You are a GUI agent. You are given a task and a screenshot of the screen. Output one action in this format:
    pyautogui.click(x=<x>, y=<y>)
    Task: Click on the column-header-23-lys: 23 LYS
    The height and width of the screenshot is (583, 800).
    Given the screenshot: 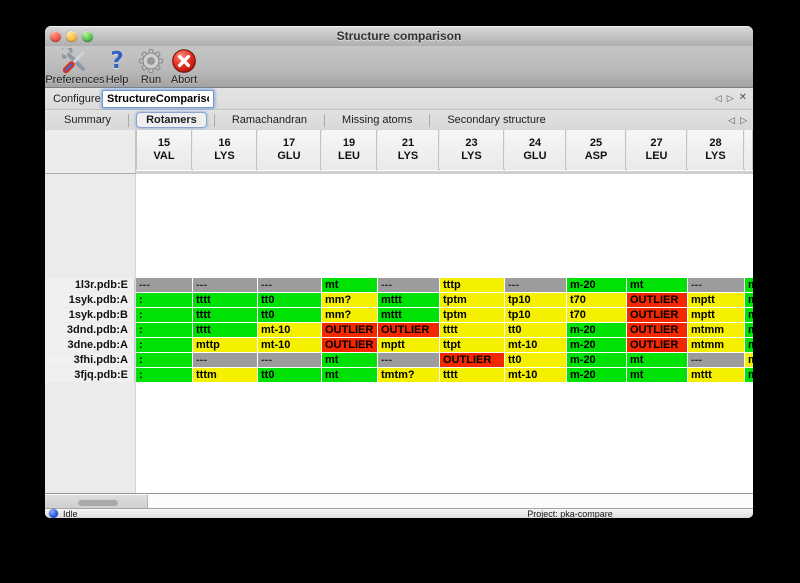 What is the action you would take?
    pyautogui.click(x=472, y=150)
    